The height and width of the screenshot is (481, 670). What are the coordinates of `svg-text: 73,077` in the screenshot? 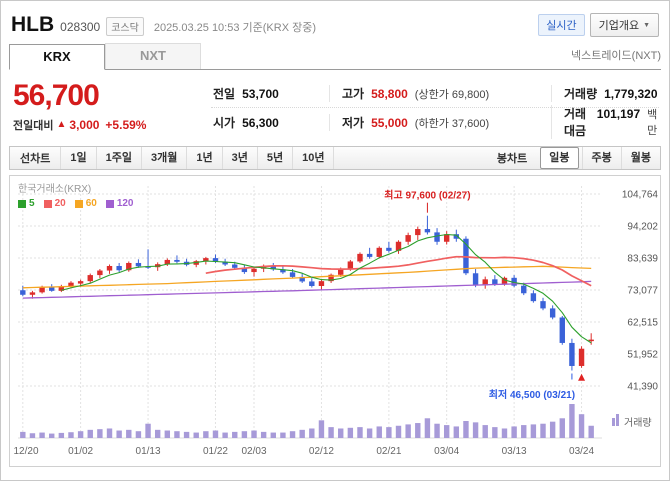 It's located at (642, 291).